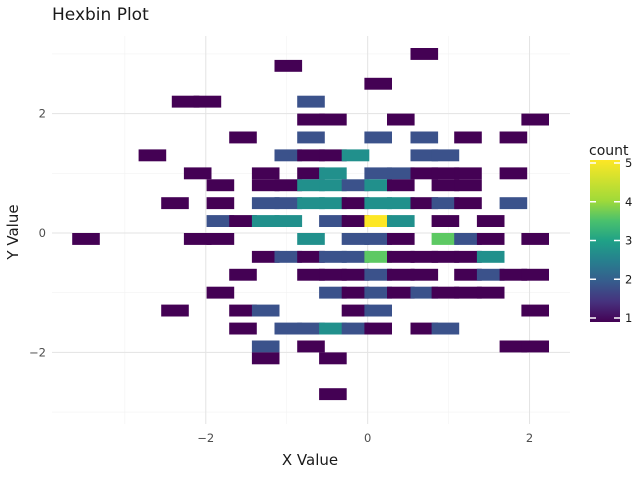 The image size is (640, 480). I want to click on x-tick-label: 2, so click(529, 438).